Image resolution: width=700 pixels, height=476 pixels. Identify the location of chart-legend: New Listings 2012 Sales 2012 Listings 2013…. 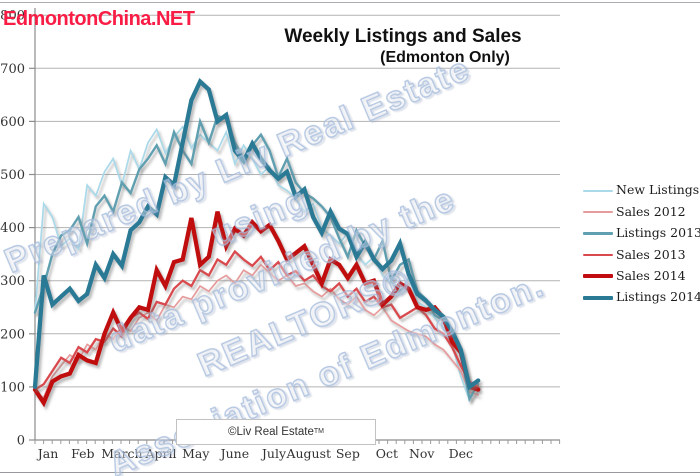
(641, 244).